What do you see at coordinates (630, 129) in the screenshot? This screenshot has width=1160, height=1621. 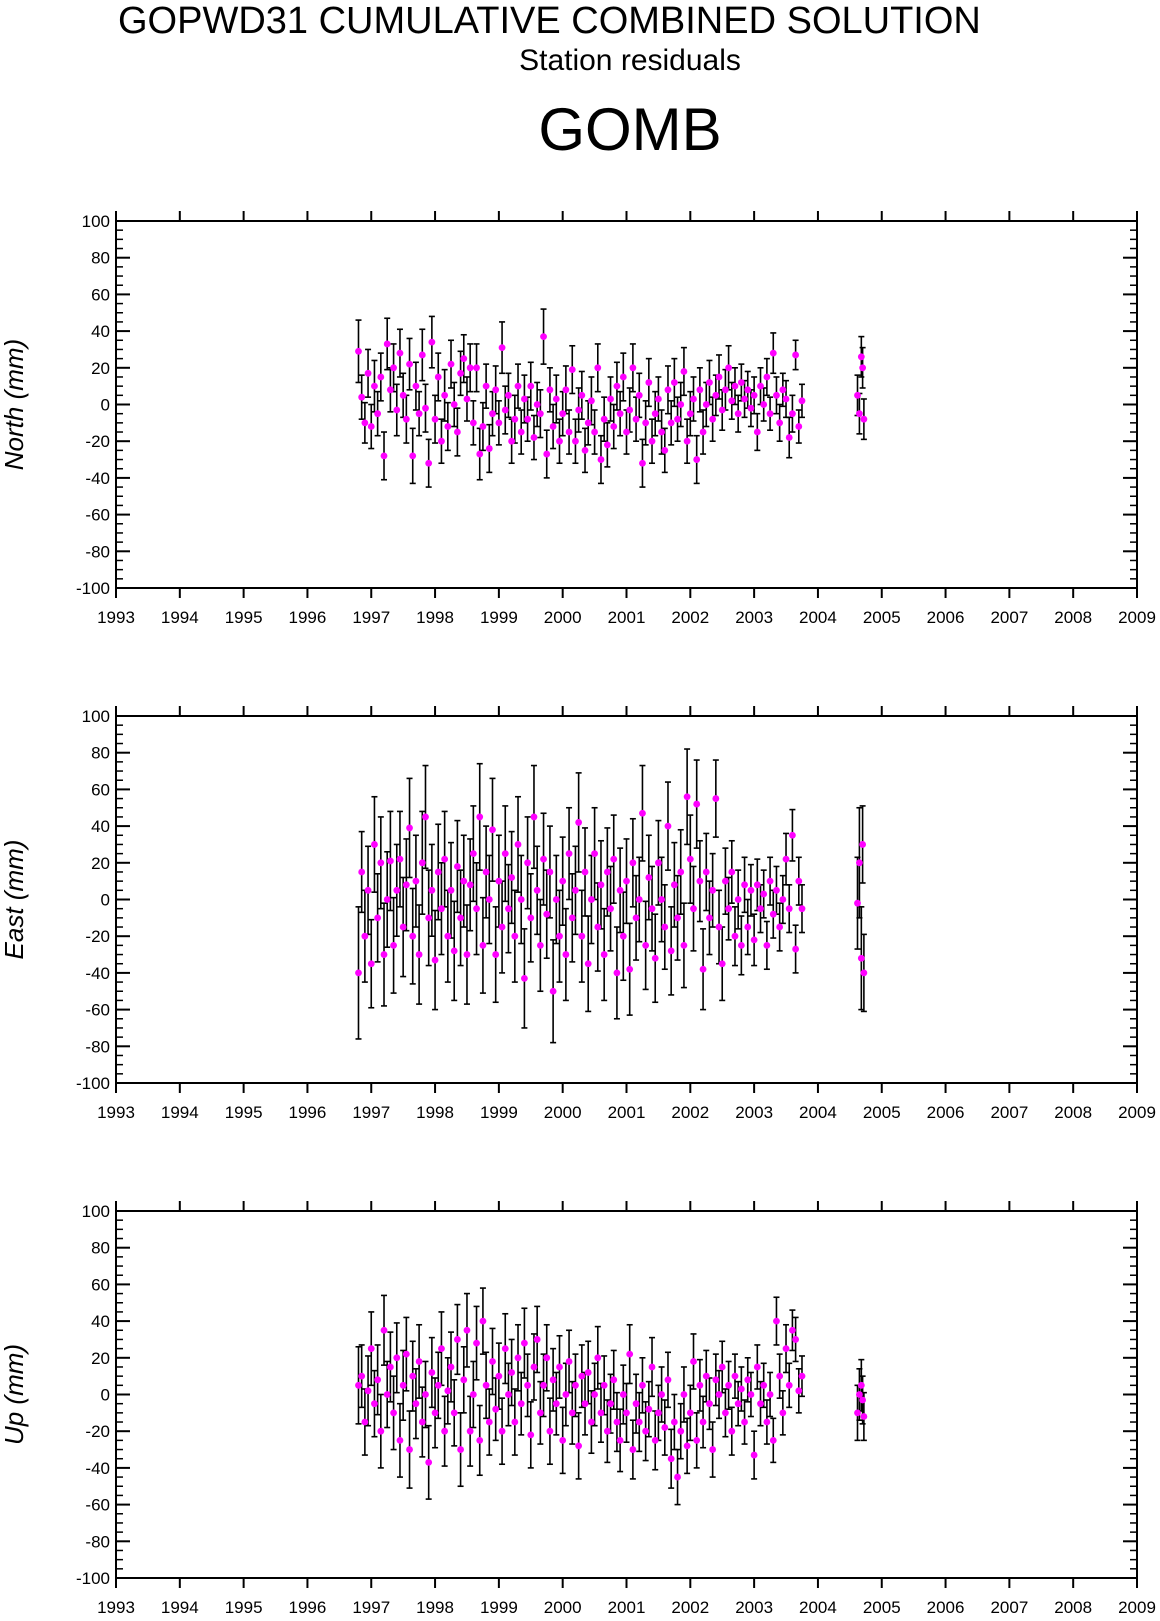 I see `station-name: GOMB` at bounding box center [630, 129].